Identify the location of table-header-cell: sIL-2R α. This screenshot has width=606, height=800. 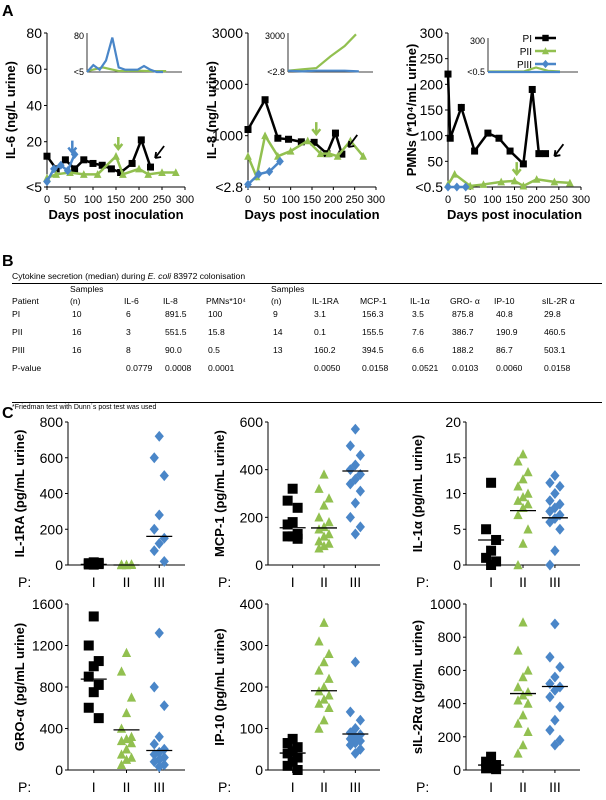
(558, 301).